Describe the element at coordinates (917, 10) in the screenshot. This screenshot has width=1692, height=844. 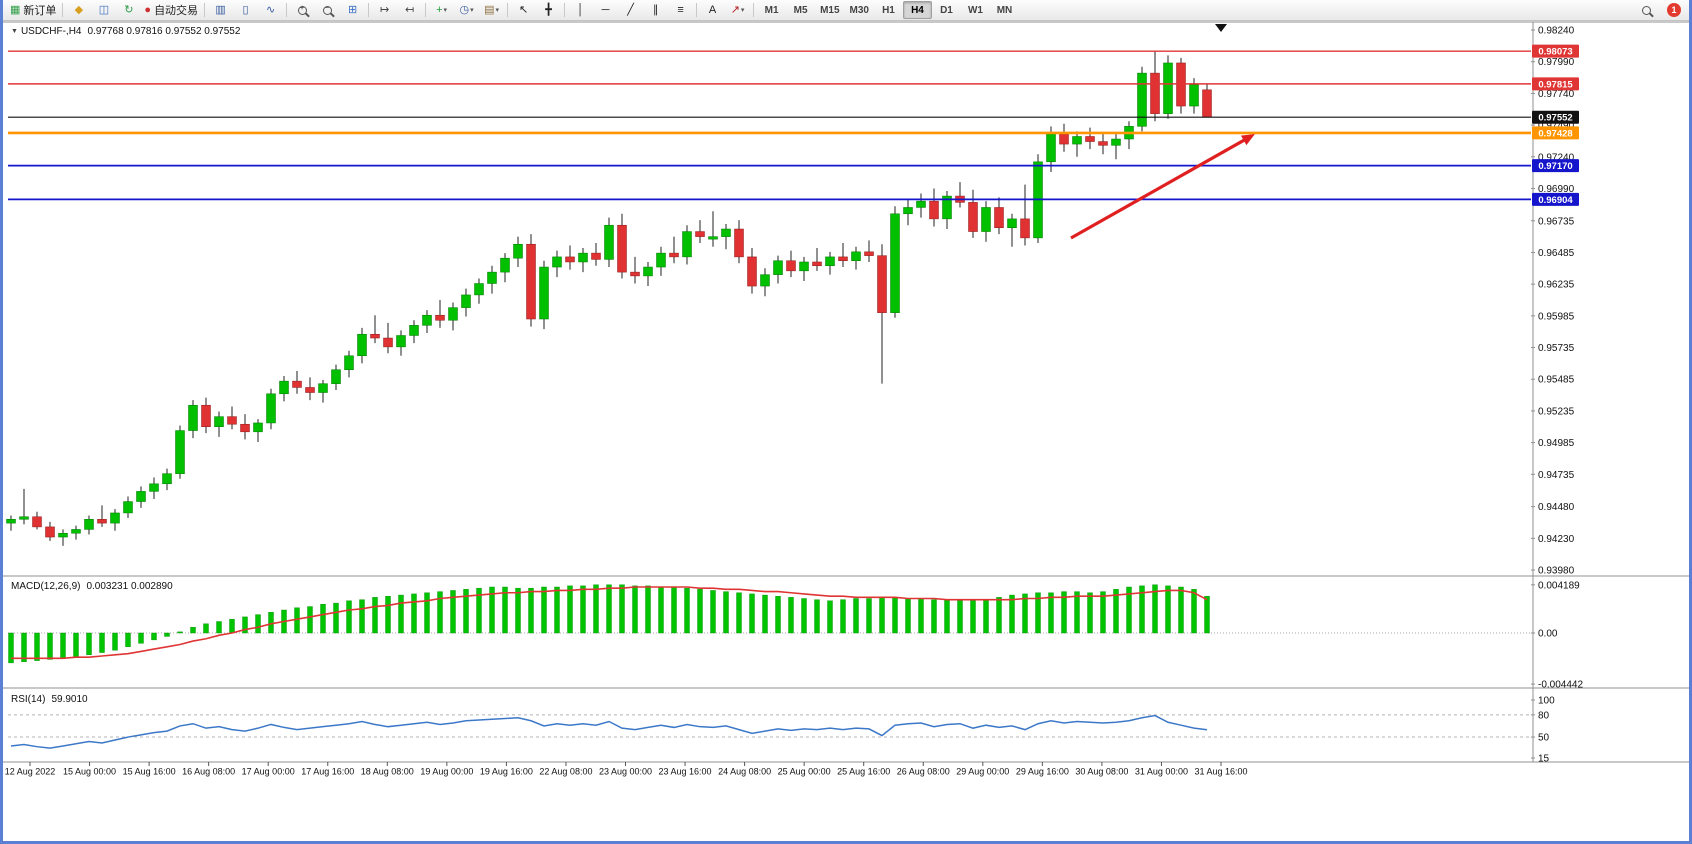
I see `timeframe-h4-button: H4` at that location.